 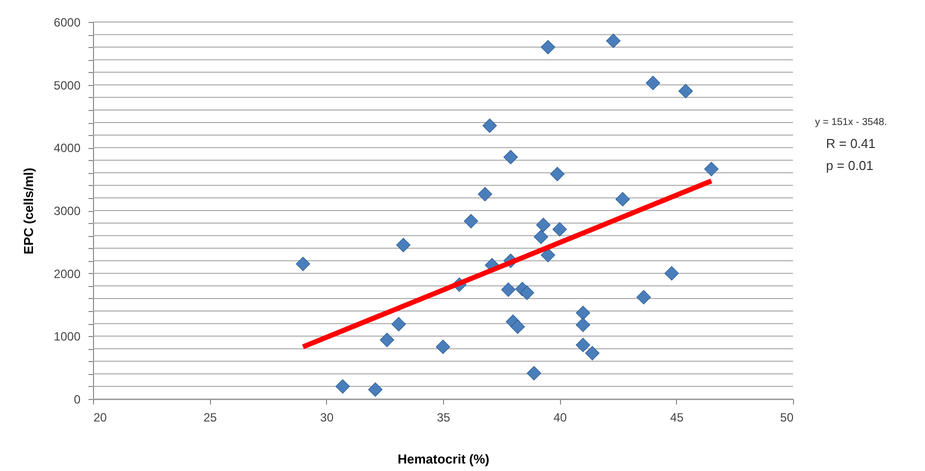 What do you see at coordinates (443, 417) in the screenshot?
I see `x-tick-label: 35` at bounding box center [443, 417].